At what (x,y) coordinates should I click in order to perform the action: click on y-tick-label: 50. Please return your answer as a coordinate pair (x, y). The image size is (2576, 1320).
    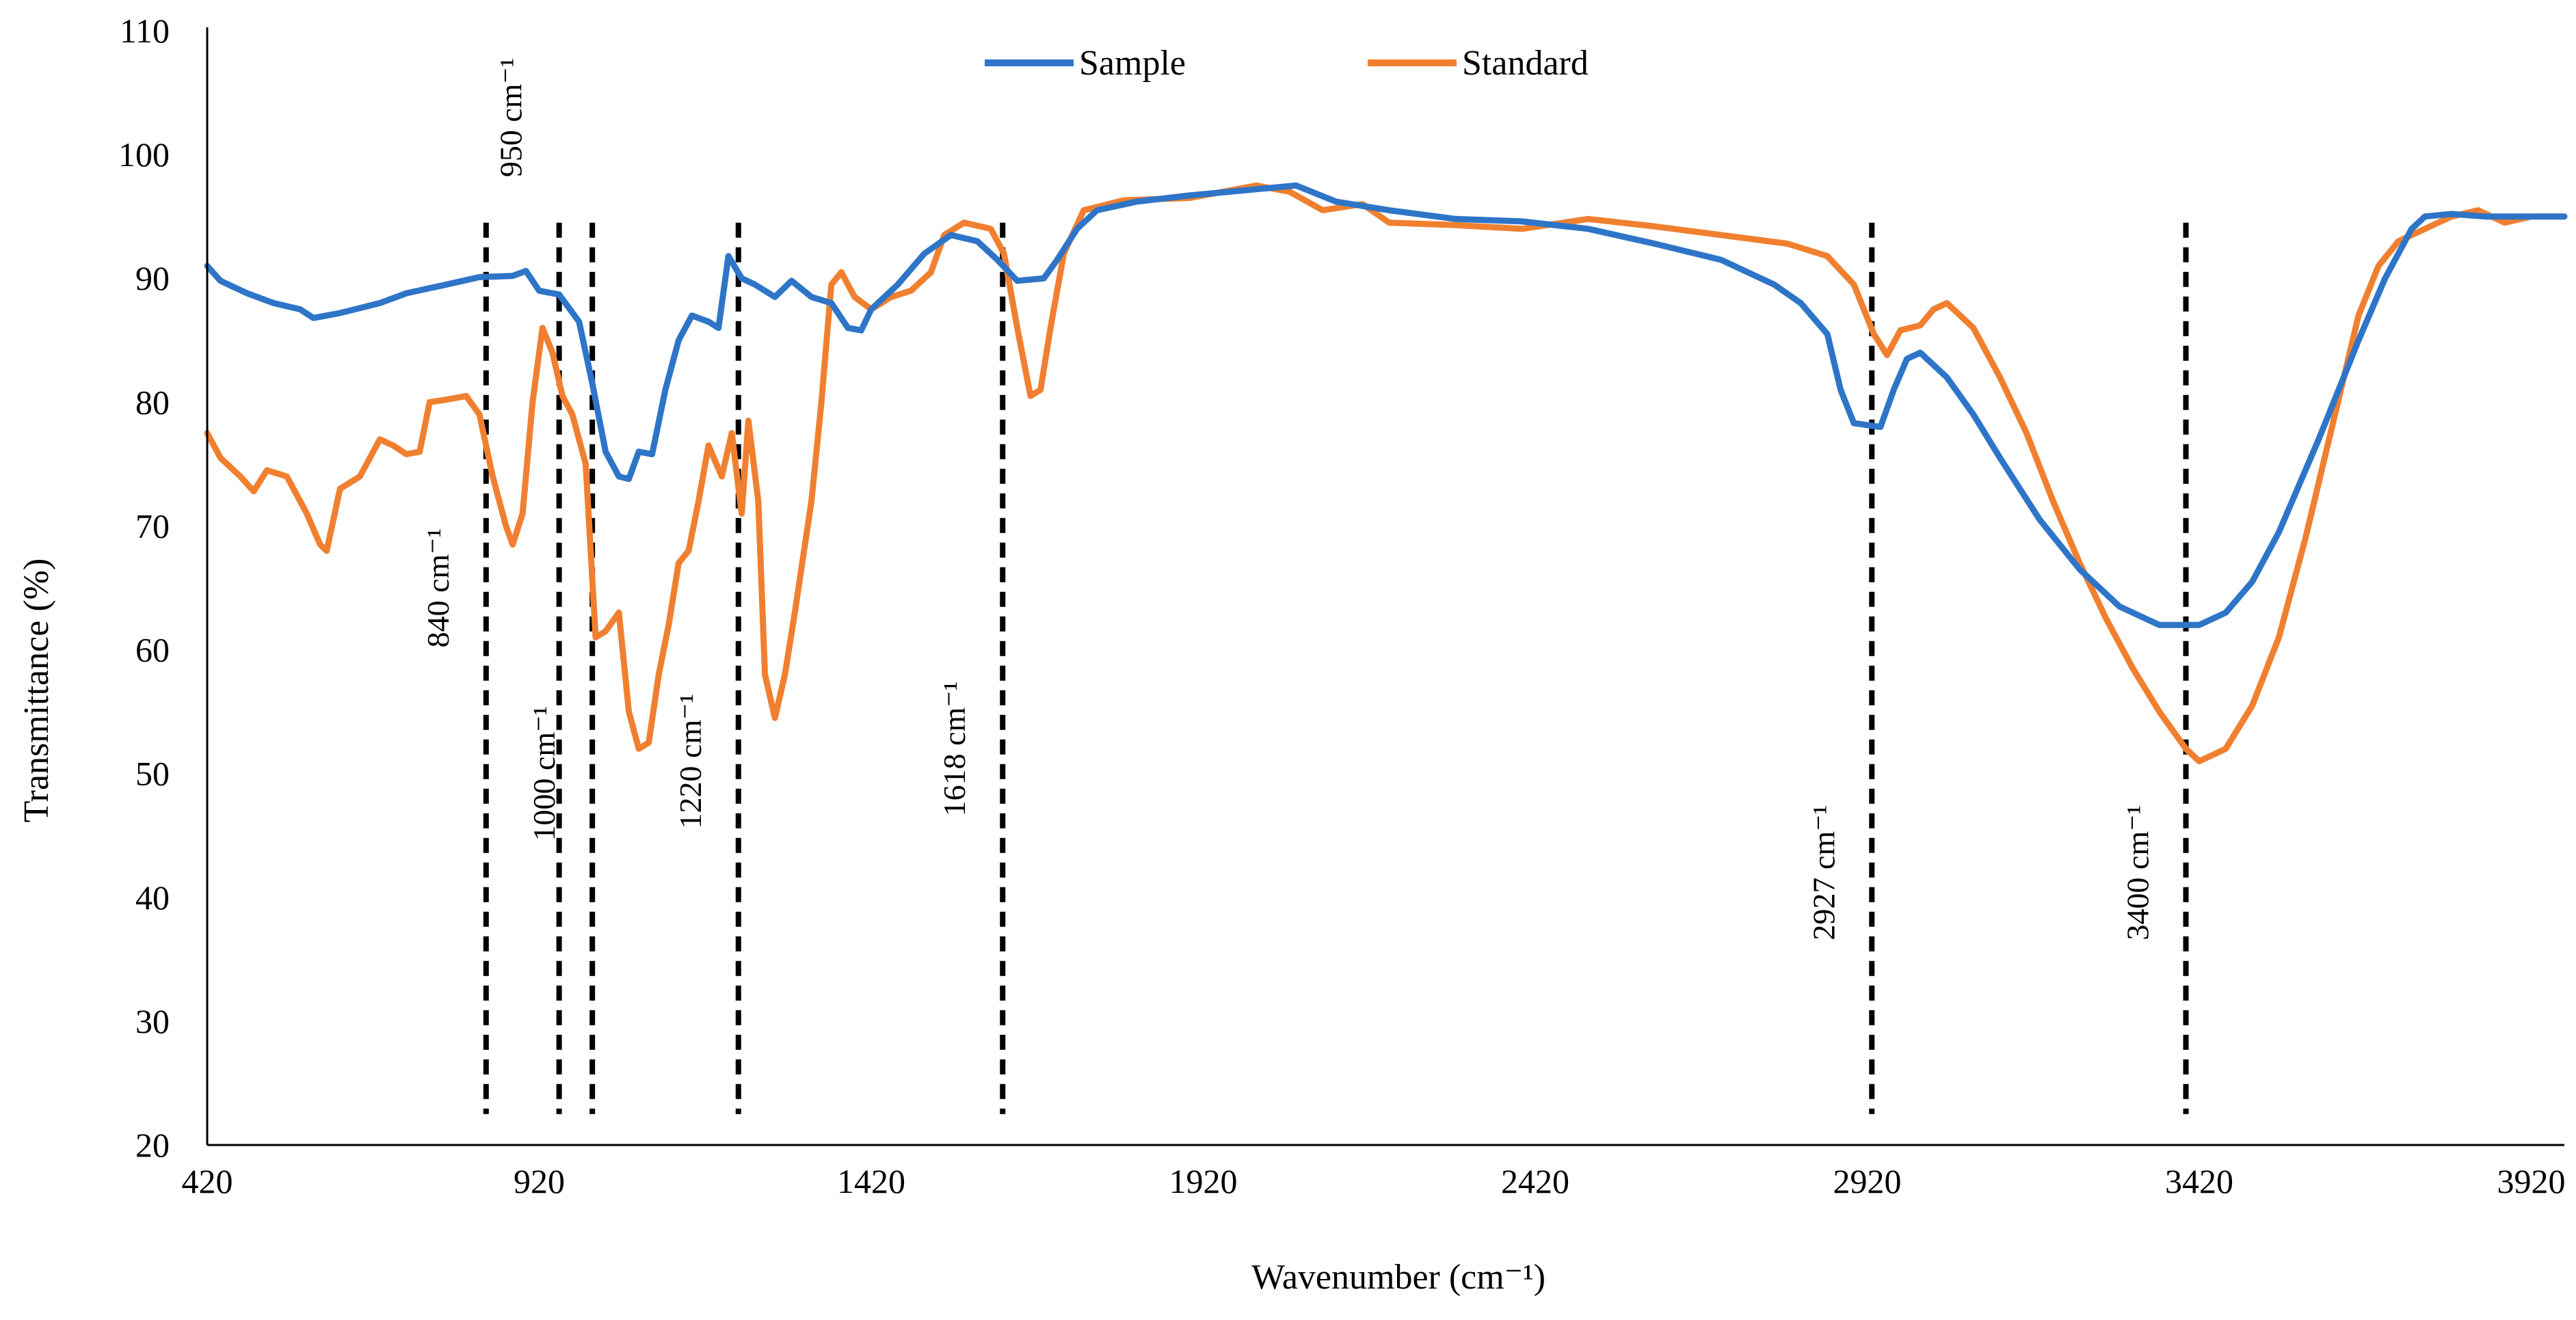
    Looking at the image, I should click on (152, 774).